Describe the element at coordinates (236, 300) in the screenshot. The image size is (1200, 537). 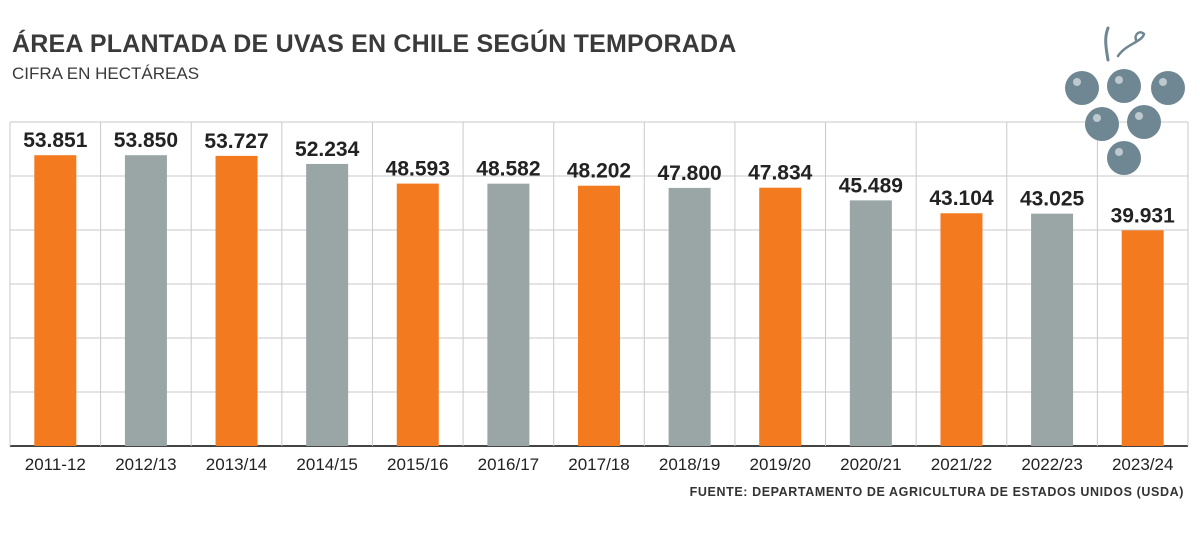
I see `bar-2013/14` at that location.